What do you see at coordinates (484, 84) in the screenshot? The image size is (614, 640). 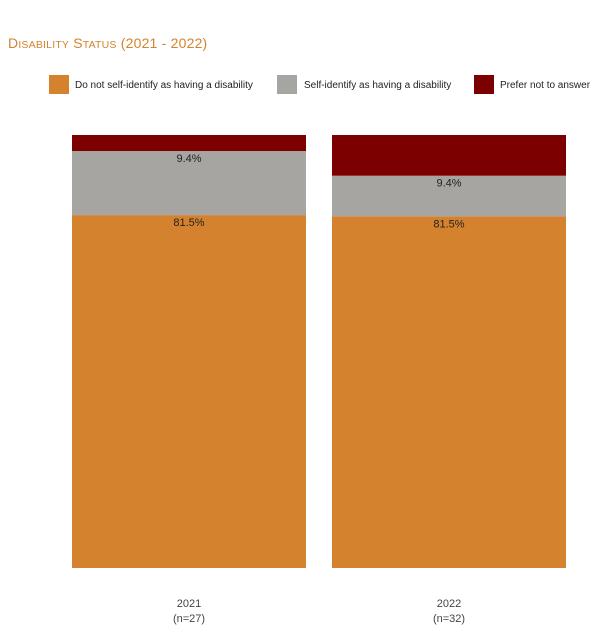 I see `legend-swatch-prefer-not-to-answer` at bounding box center [484, 84].